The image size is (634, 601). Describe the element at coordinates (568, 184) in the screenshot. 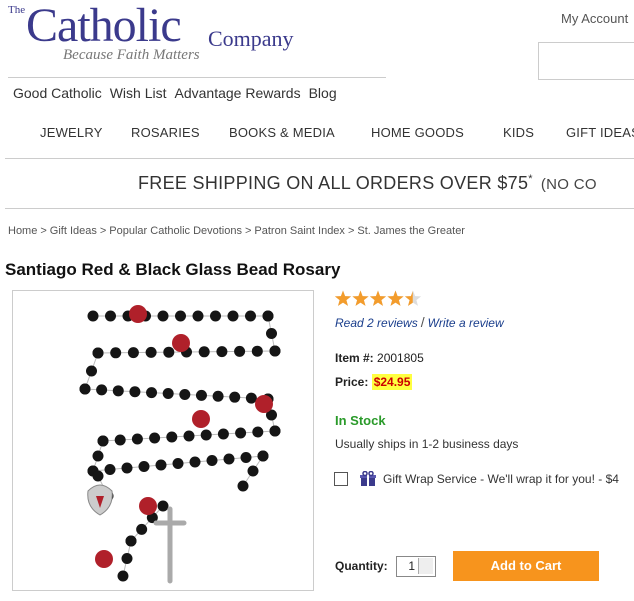

I see `banner-note: (NO CO` at that location.